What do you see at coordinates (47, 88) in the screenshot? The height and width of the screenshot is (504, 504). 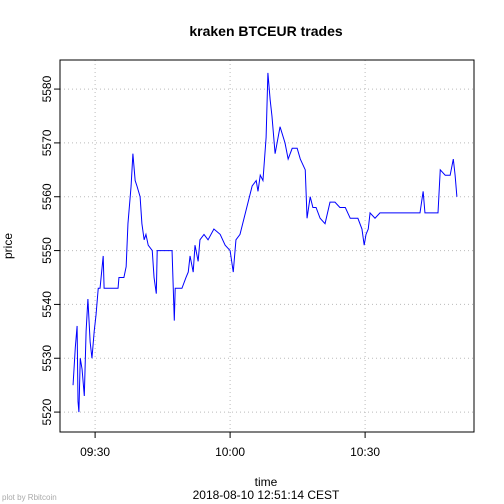 I see `y-tick-label: 5580` at bounding box center [47, 88].